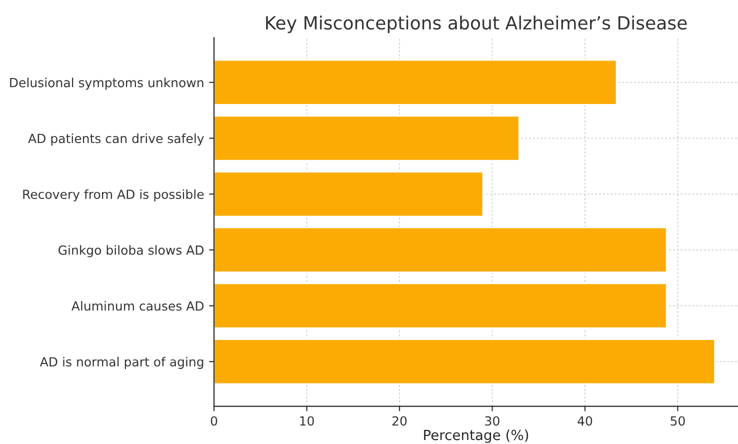  I want to click on y-tick-label: Ginkgo biloba slows AD, so click(131, 251).